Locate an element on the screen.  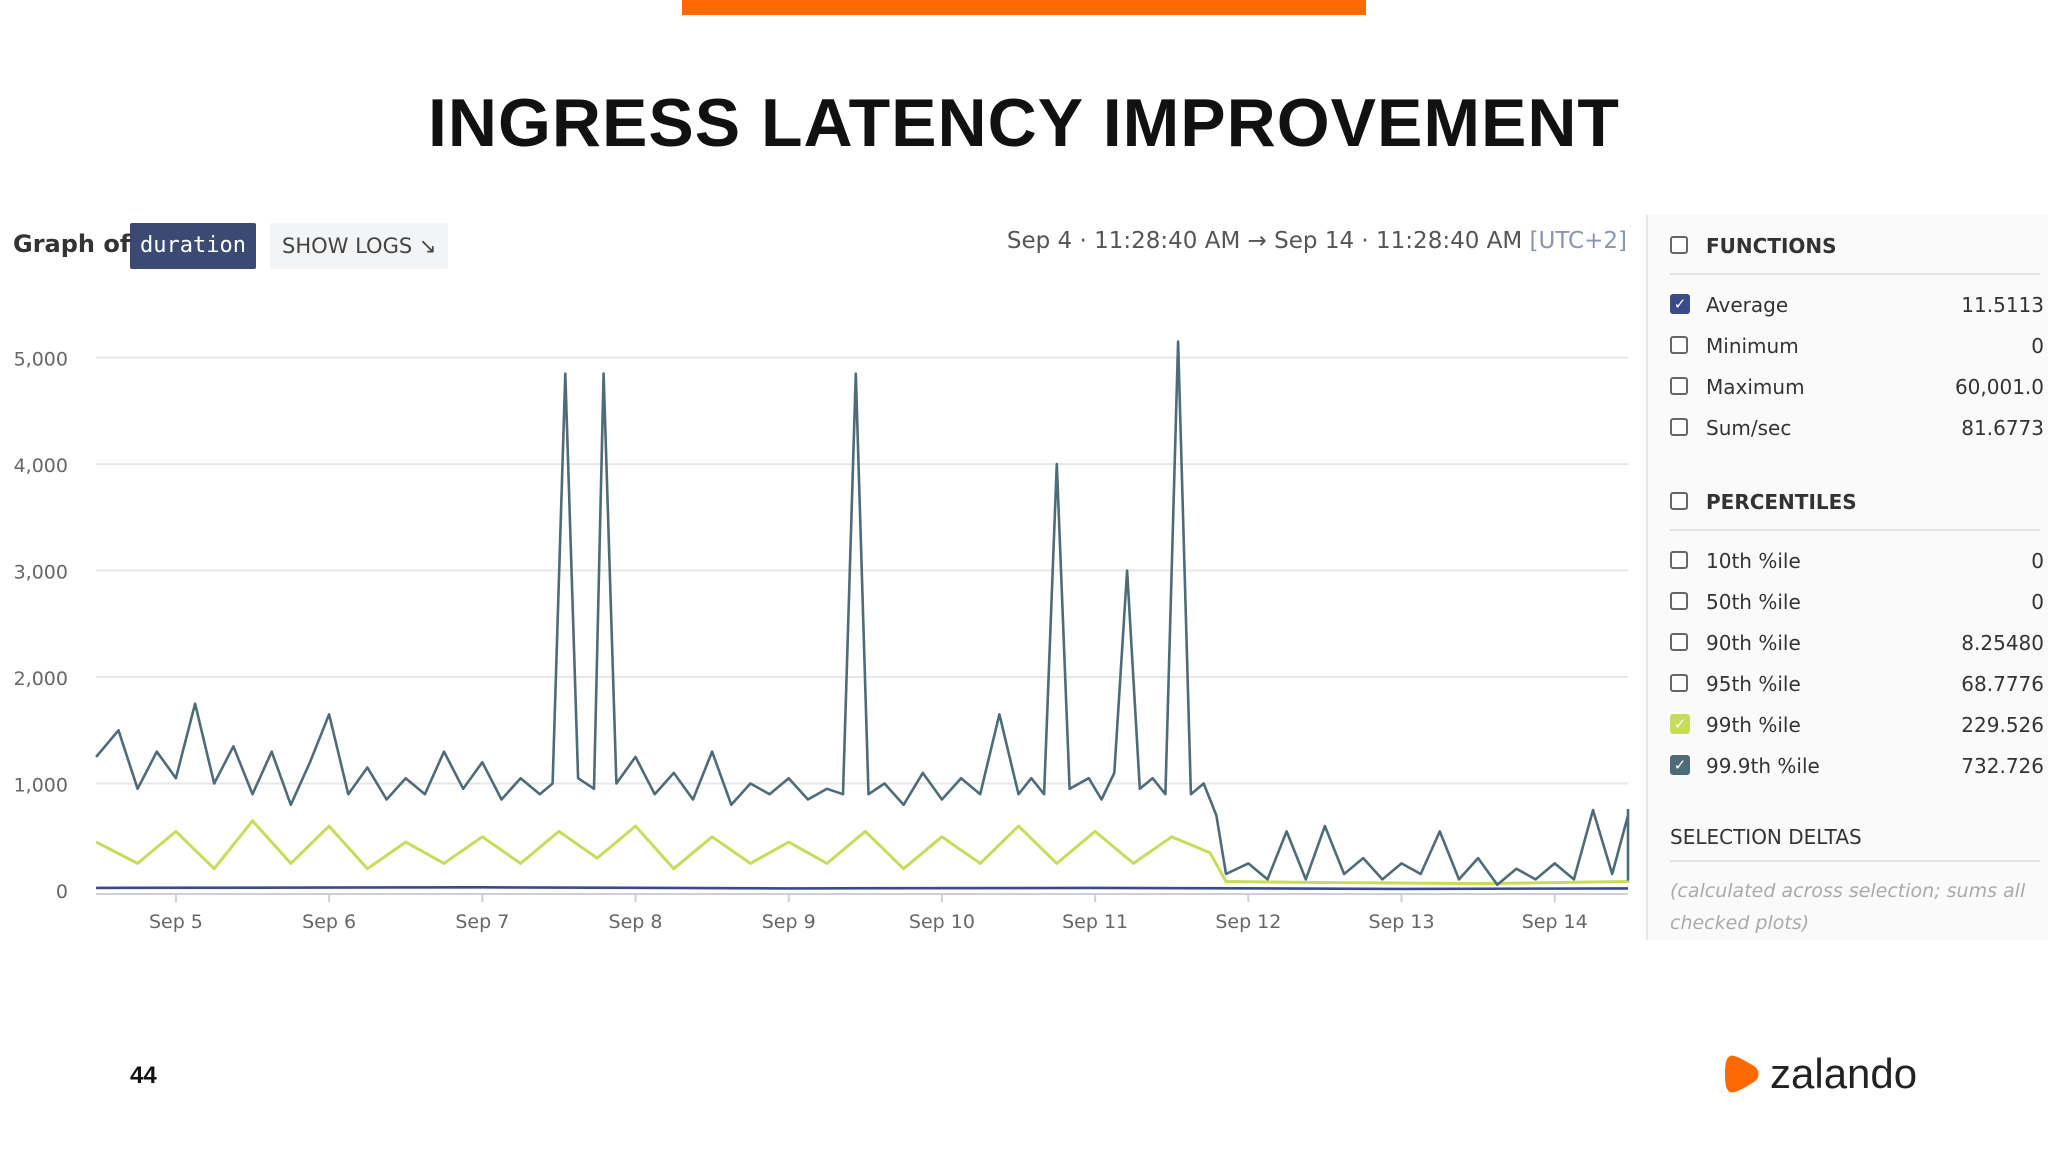
percentile-label: 50th %ile is located at coordinates (1753, 602).